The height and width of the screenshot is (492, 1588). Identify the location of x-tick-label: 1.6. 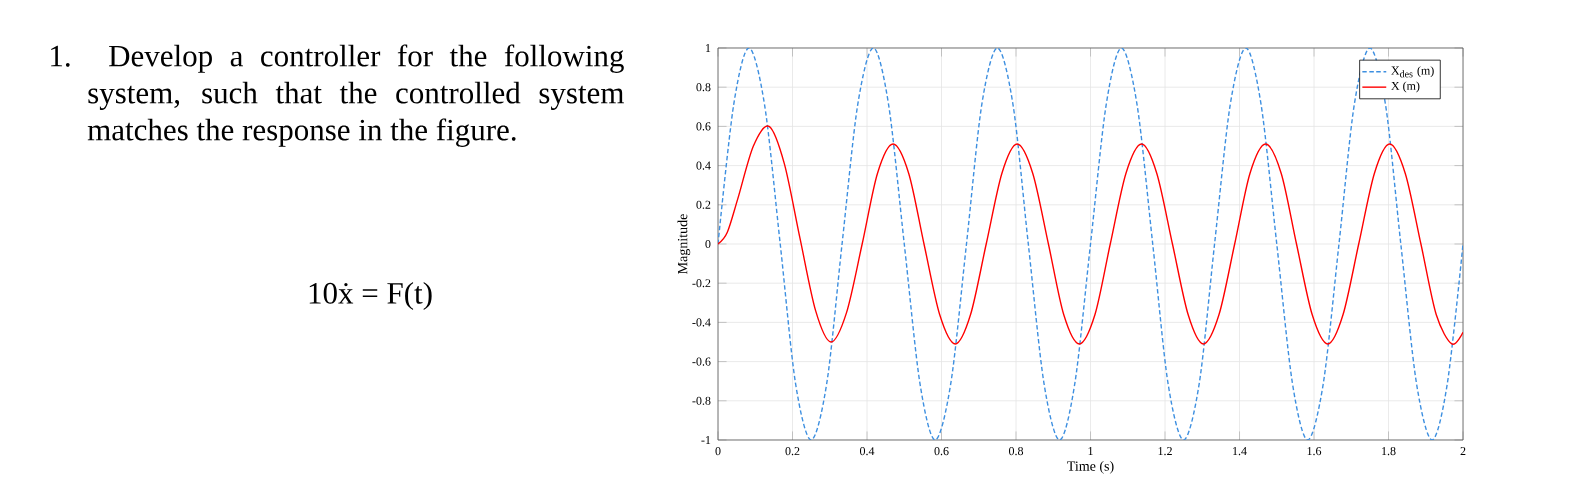
(1314, 451).